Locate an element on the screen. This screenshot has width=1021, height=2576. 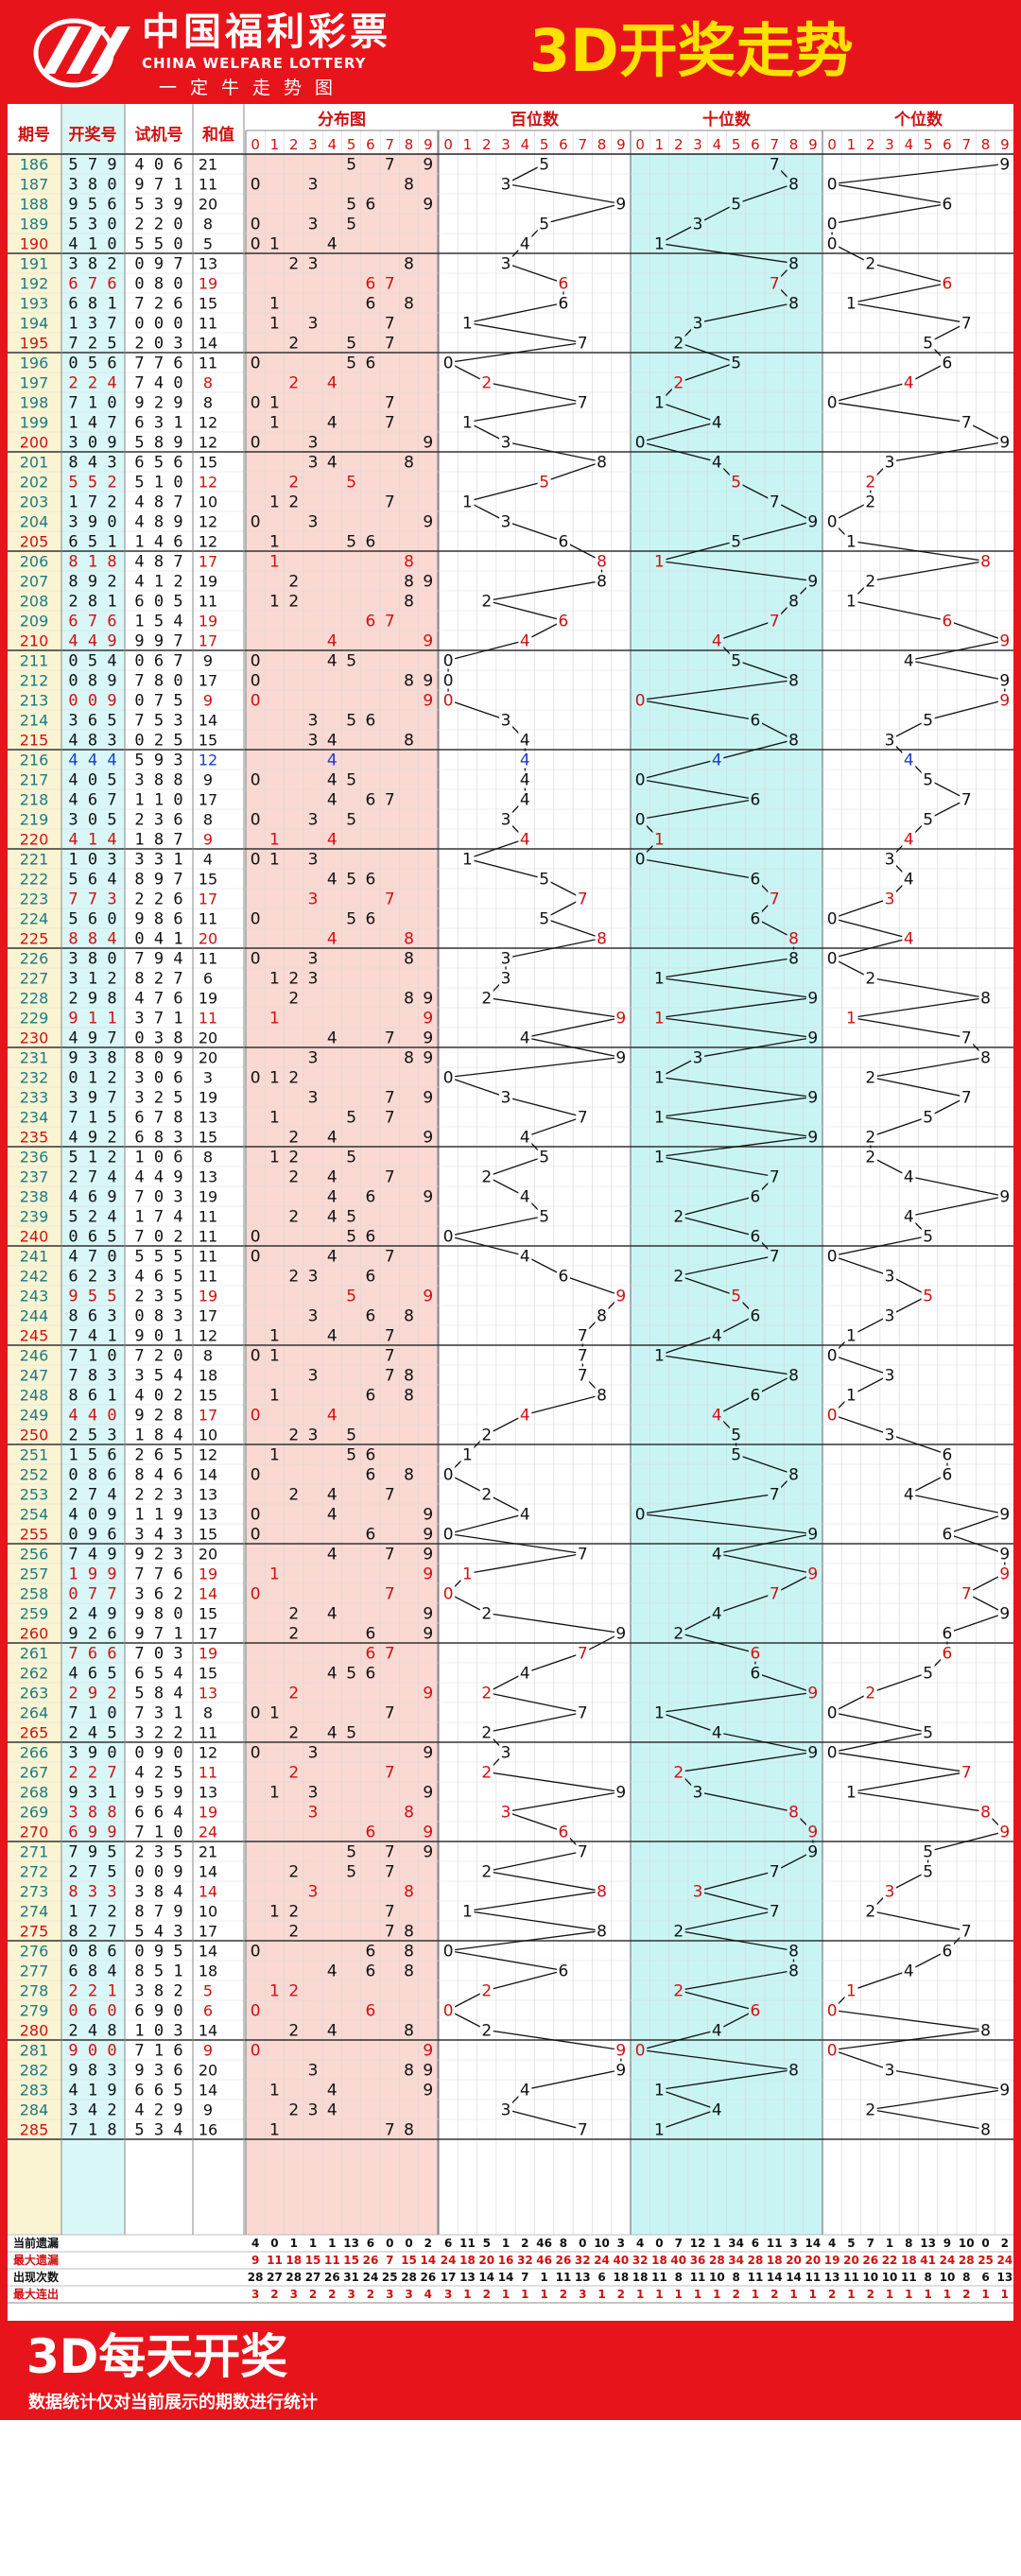
draw-number: 1 9 9 is located at coordinates (92, 1574).